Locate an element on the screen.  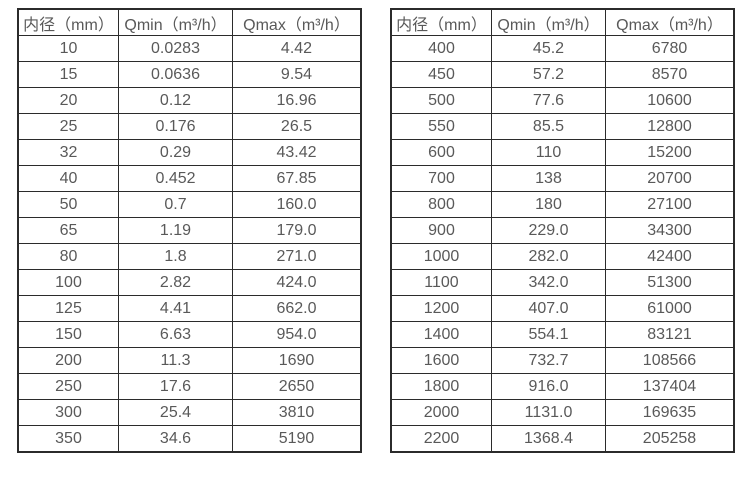
diameter-cell: 1600 is located at coordinates (441, 360).